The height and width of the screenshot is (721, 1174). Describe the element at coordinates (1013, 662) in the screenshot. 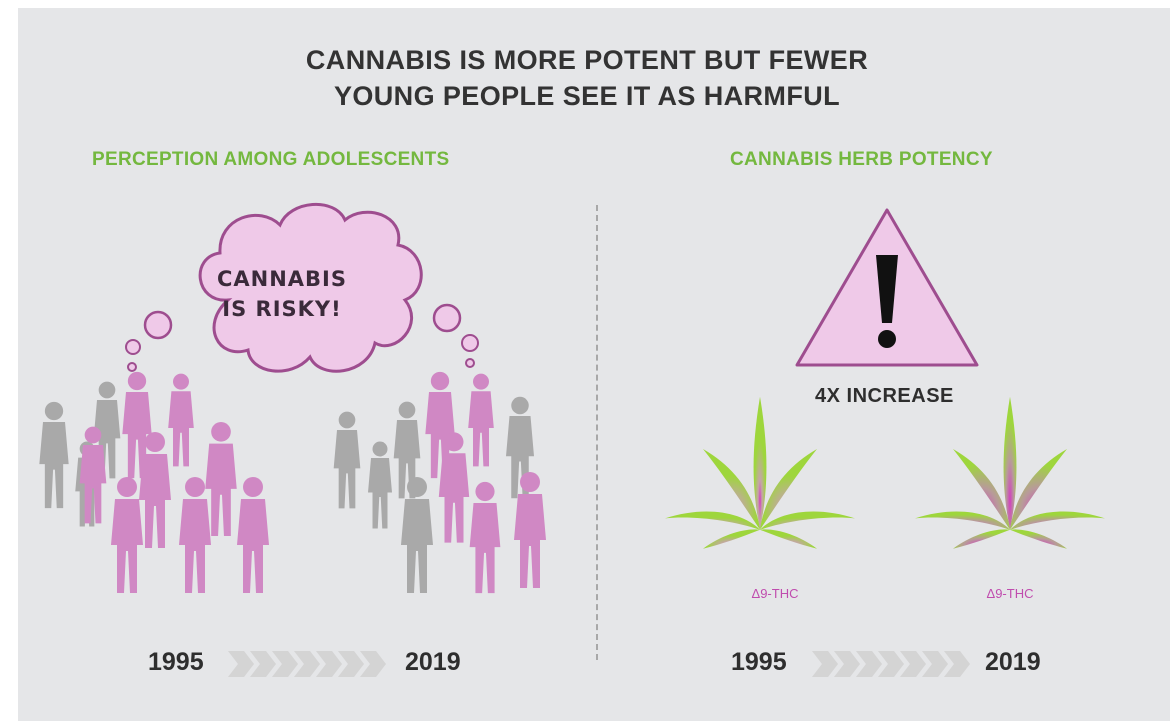

I see `right-year-end: 2019` at that location.